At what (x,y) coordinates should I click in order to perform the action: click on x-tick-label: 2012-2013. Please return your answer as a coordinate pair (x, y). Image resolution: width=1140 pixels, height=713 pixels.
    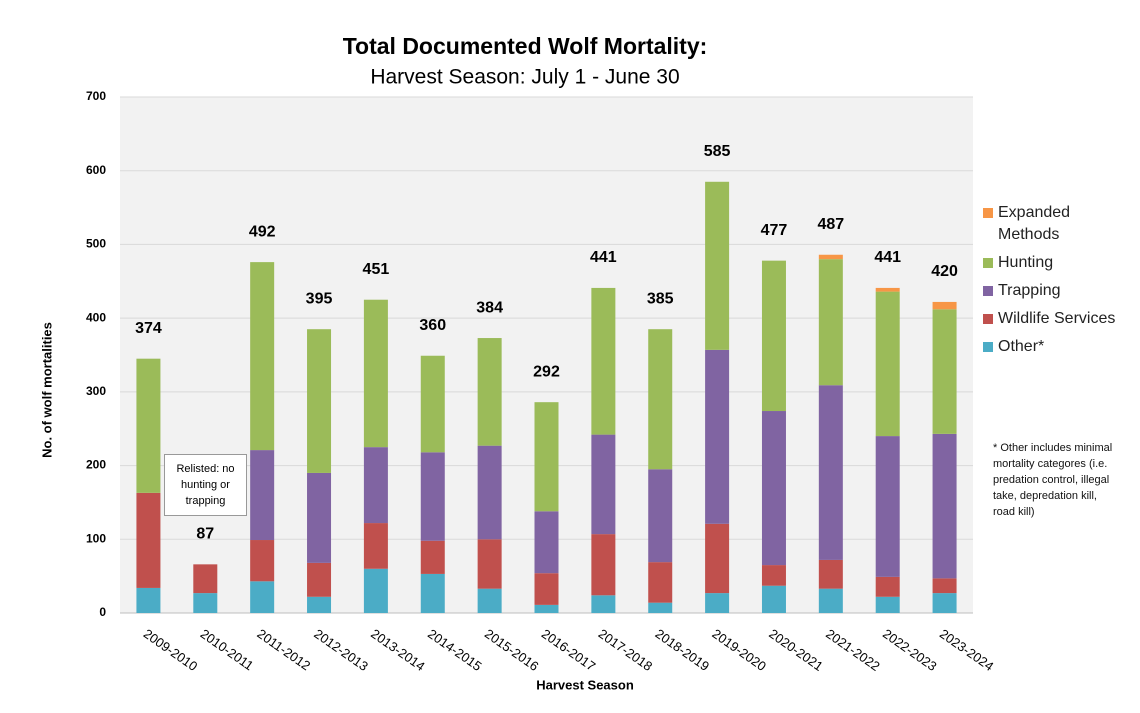
    Looking at the image, I should click on (341, 650).